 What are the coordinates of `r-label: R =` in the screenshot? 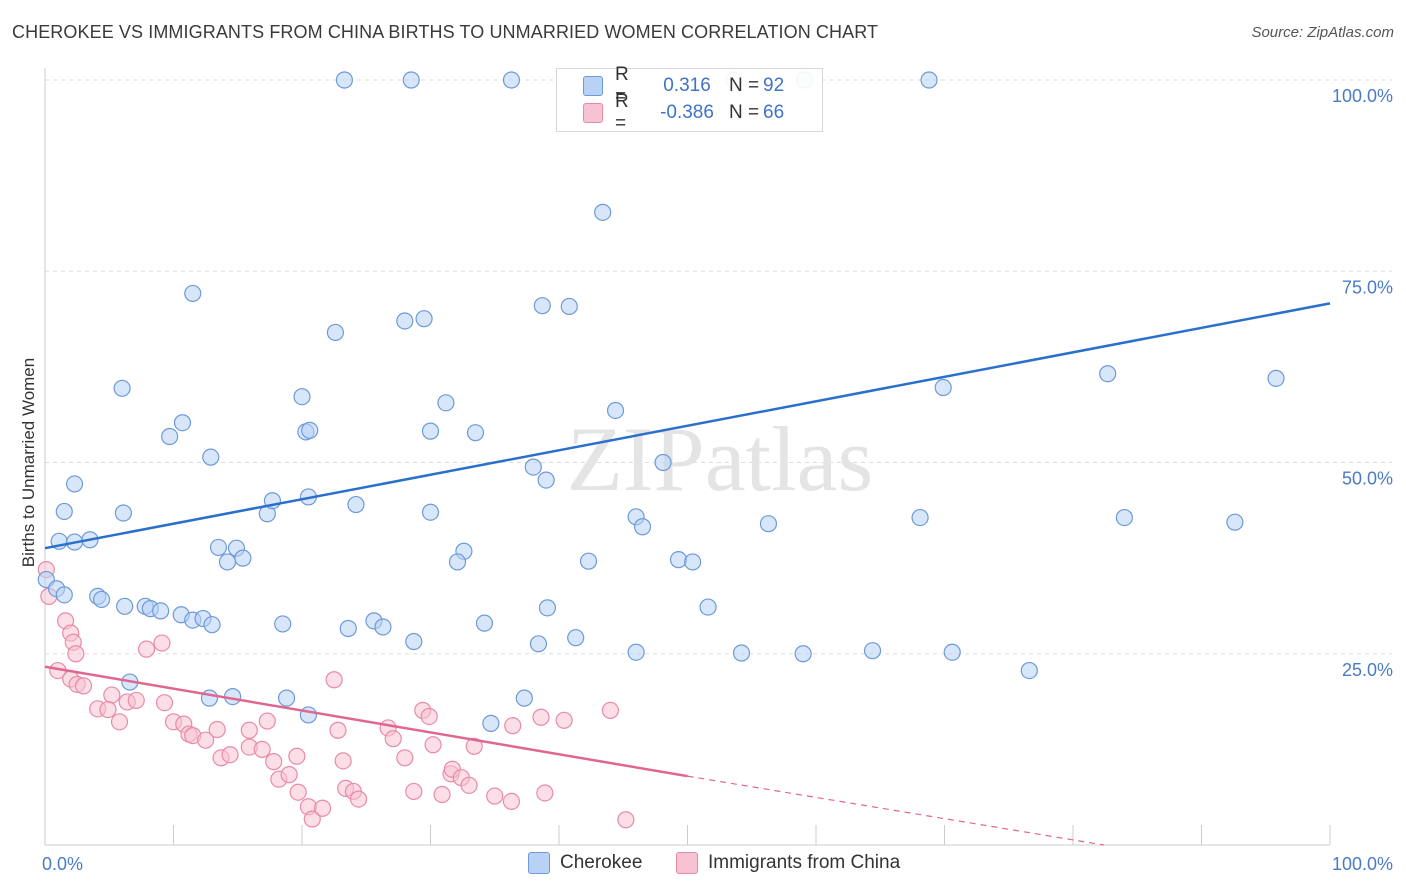 It's located at (622, 85).